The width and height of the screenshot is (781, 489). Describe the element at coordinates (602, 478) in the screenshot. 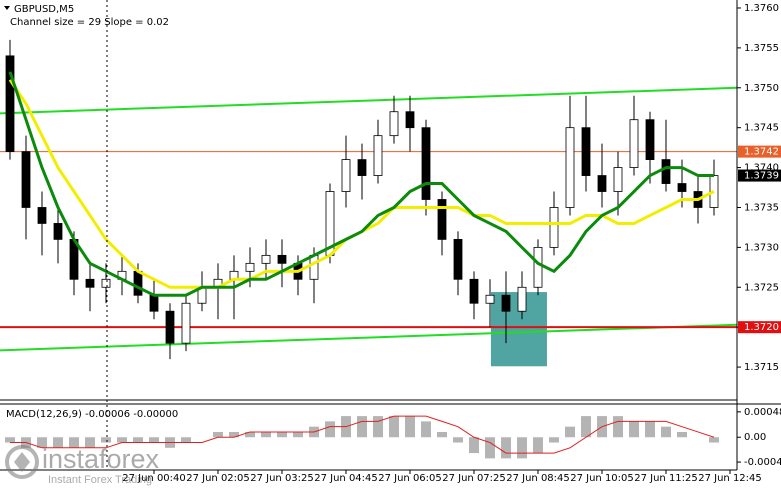

I see `x-tick-label: 27 Jun 10:05` at that location.